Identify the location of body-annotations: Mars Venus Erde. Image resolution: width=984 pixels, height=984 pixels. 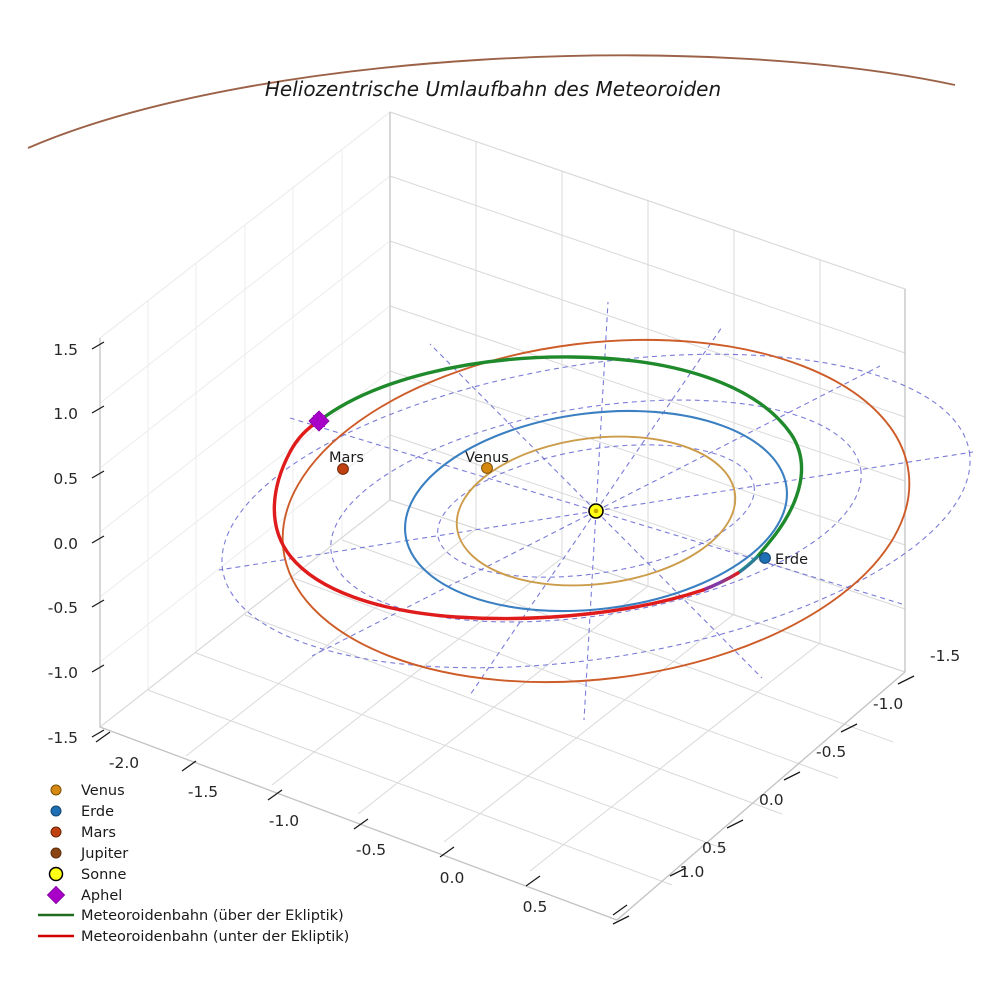
(568, 509).